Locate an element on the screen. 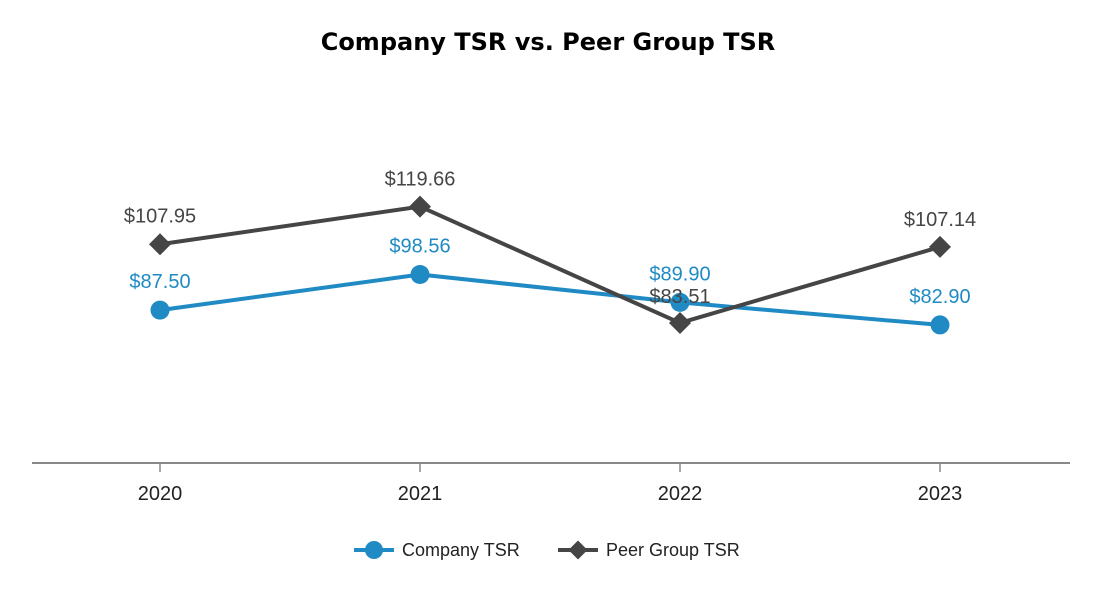 Image resolution: width=1100 pixels, height=600 pixels. legend-label: Peer Group TSR is located at coordinates (673, 550).